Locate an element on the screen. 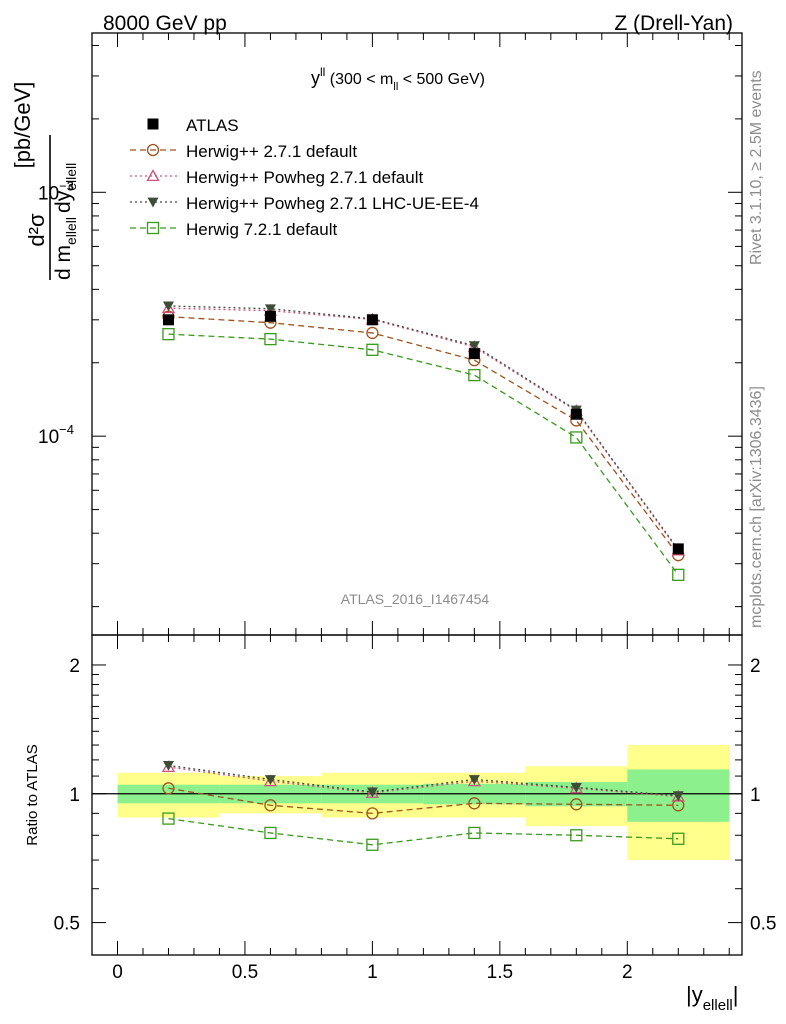  legend-label: Herwig++ Powheg 2.7.1 default is located at coordinates (304, 177).